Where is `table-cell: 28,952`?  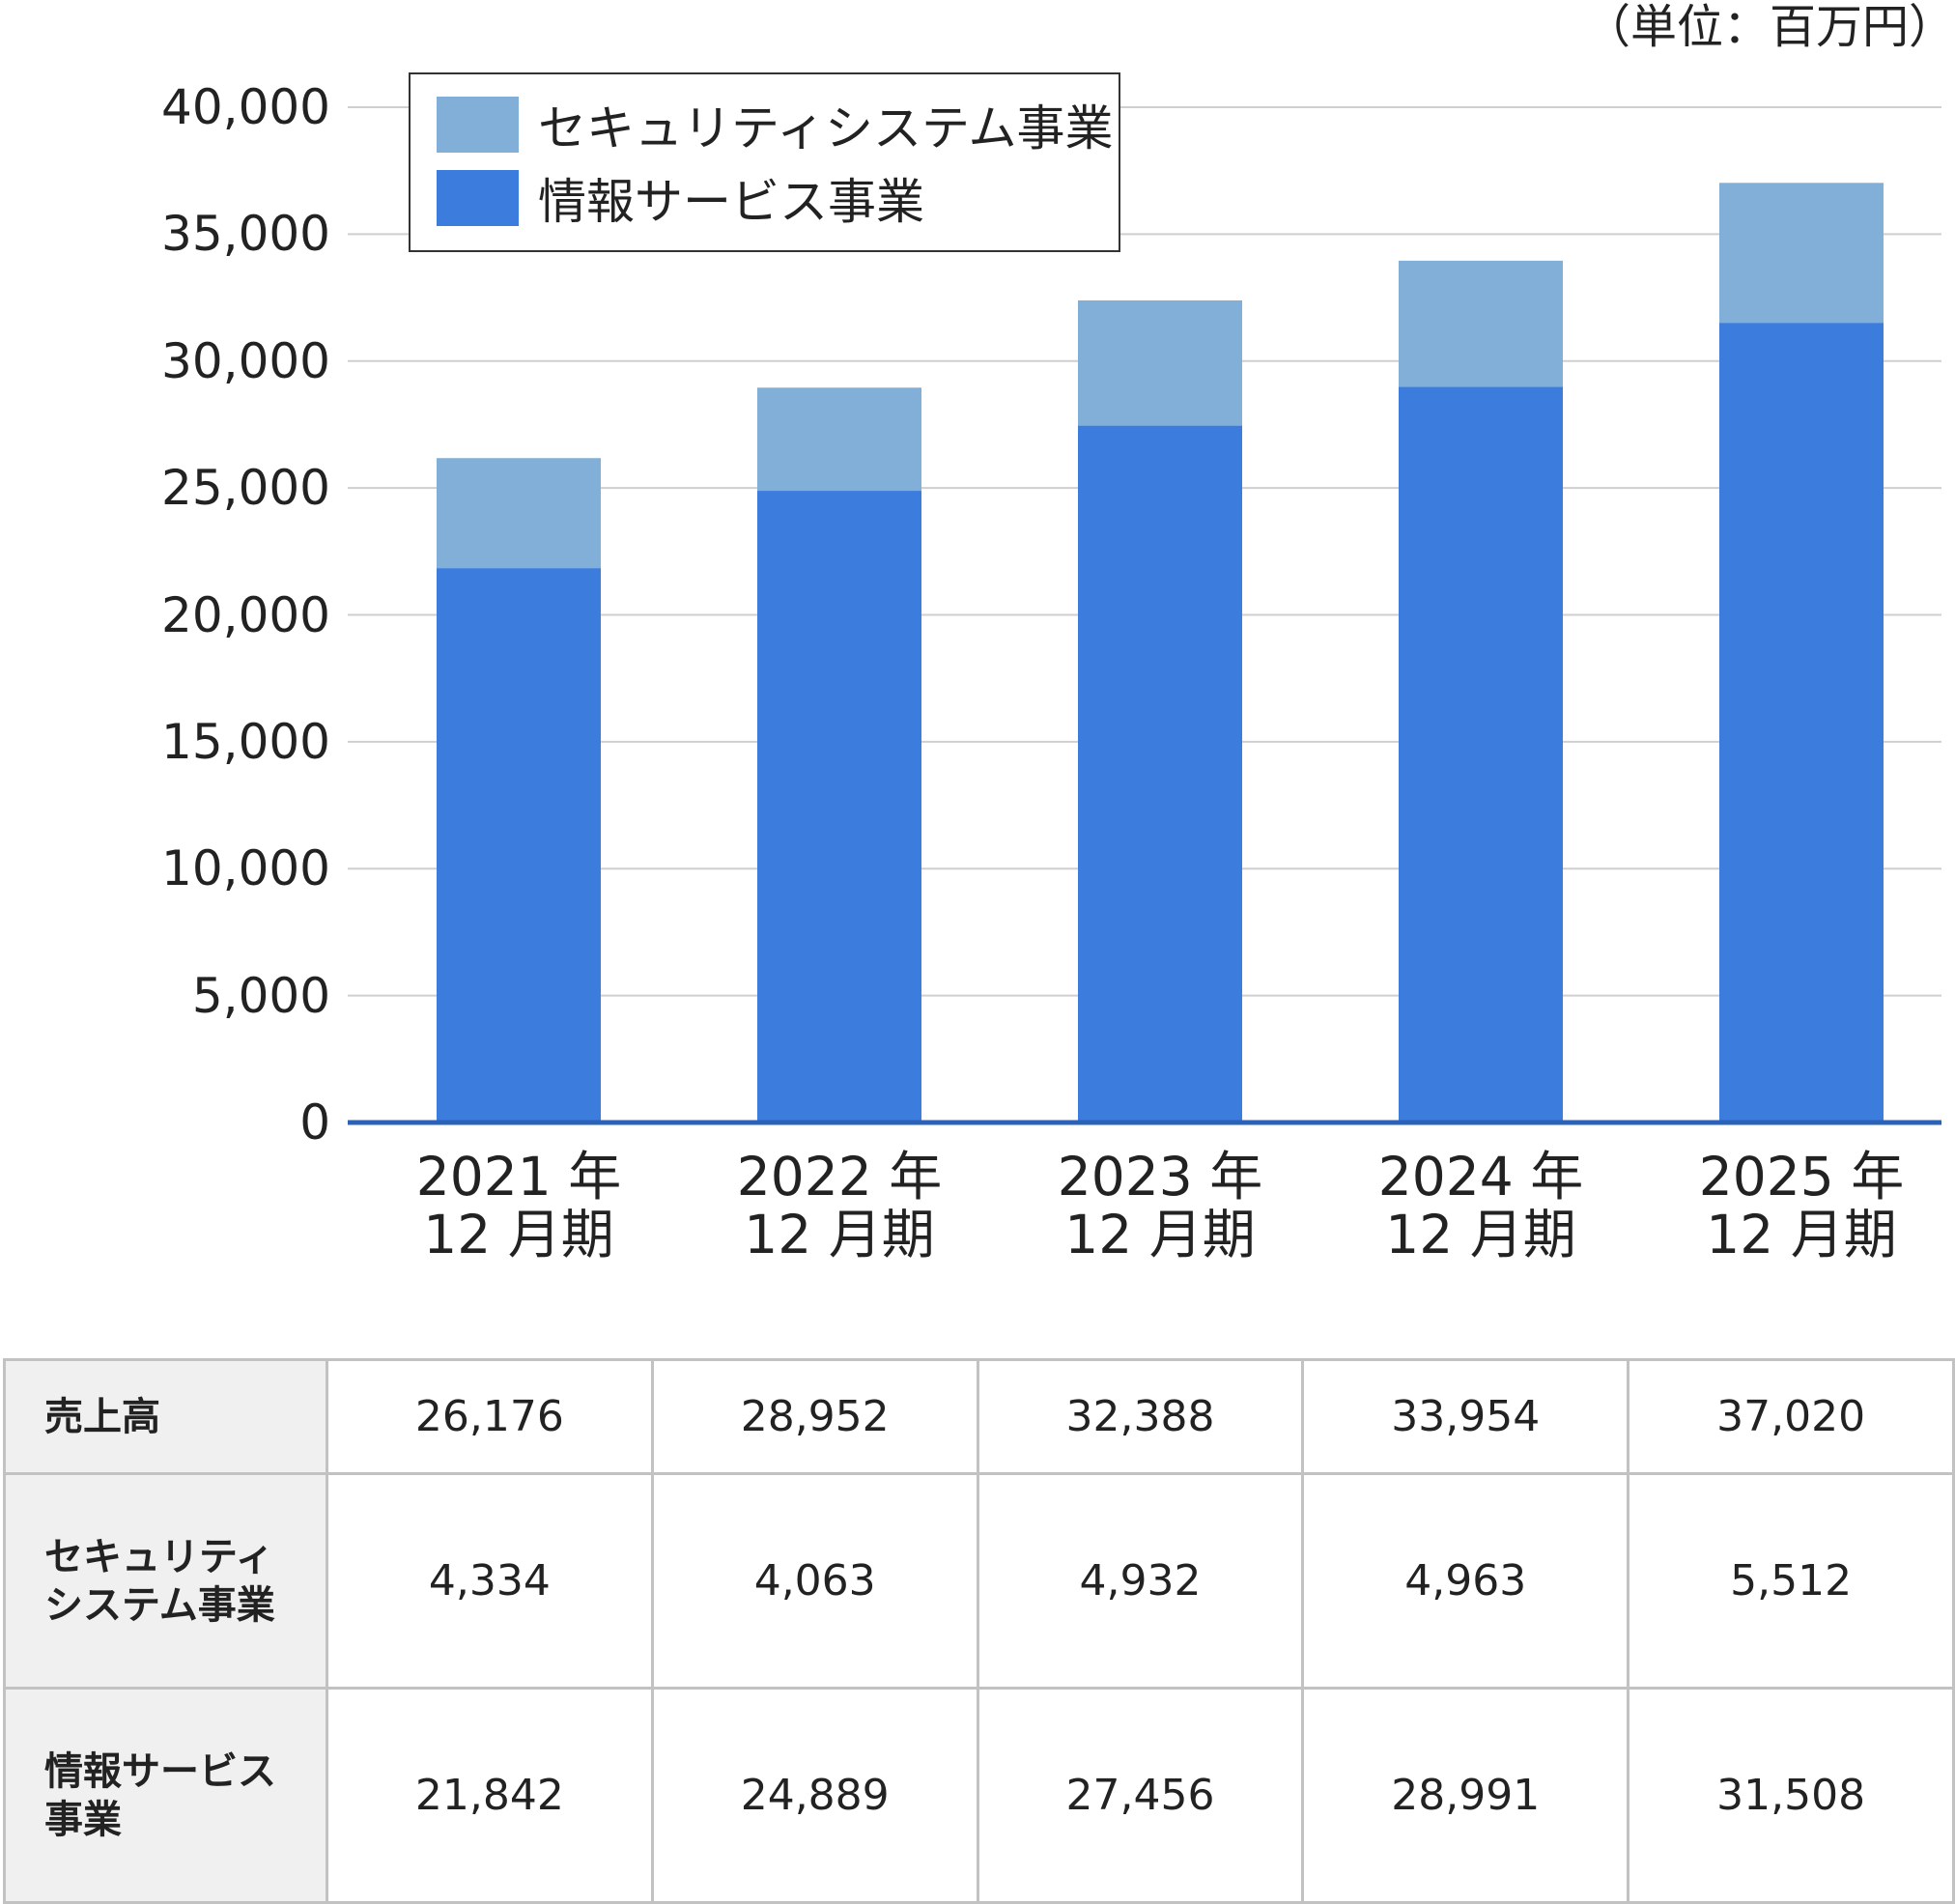 table-cell: 28,952 is located at coordinates (815, 1417).